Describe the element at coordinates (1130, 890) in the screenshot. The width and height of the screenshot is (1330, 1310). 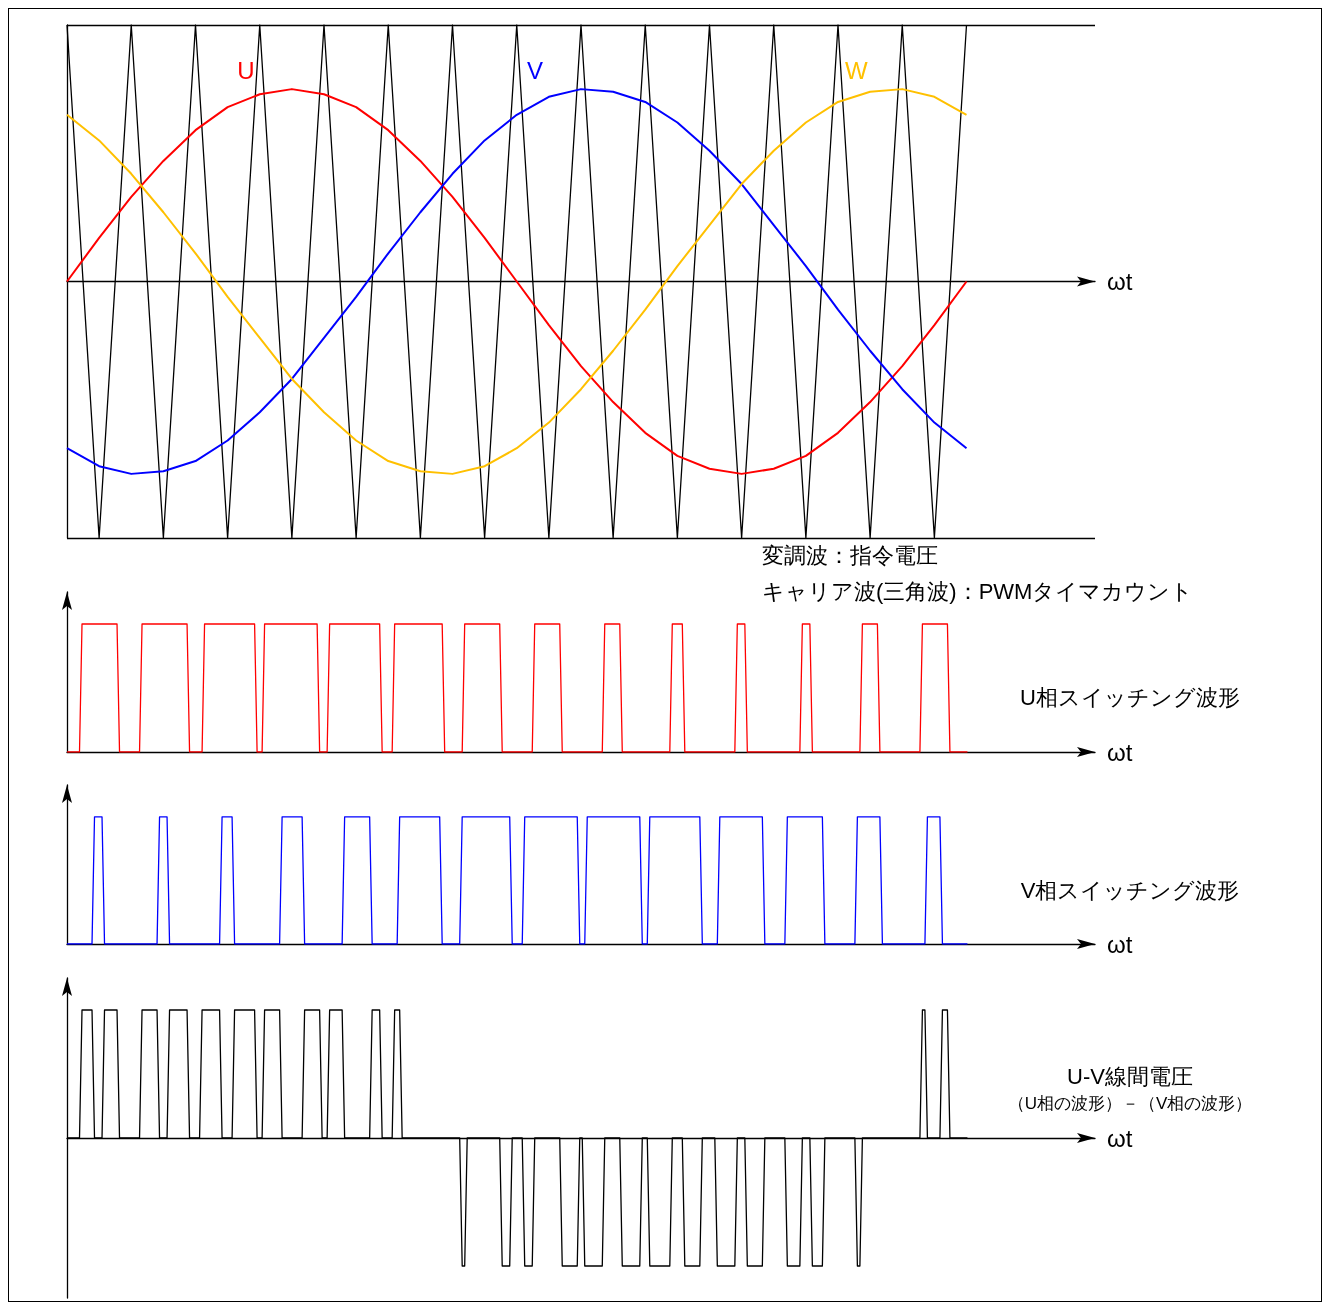
I see `text: V相スイッチング波形` at that location.